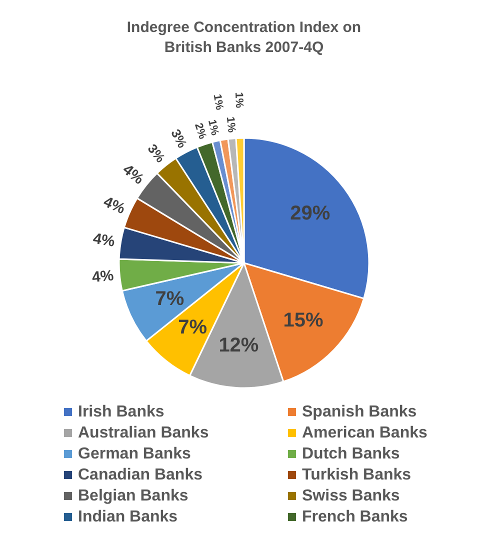 The image size is (488, 546). What do you see at coordinates (351, 454) in the screenshot?
I see `legend-label: Dutch Banks` at bounding box center [351, 454].